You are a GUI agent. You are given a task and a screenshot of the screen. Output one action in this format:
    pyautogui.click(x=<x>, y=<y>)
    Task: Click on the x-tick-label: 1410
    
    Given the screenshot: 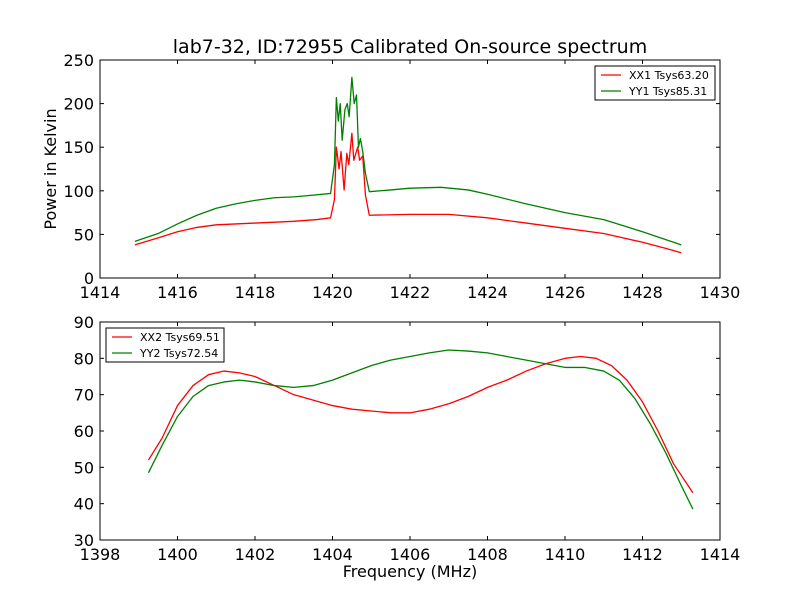 What is the action you would take?
    pyautogui.click(x=565, y=554)
    